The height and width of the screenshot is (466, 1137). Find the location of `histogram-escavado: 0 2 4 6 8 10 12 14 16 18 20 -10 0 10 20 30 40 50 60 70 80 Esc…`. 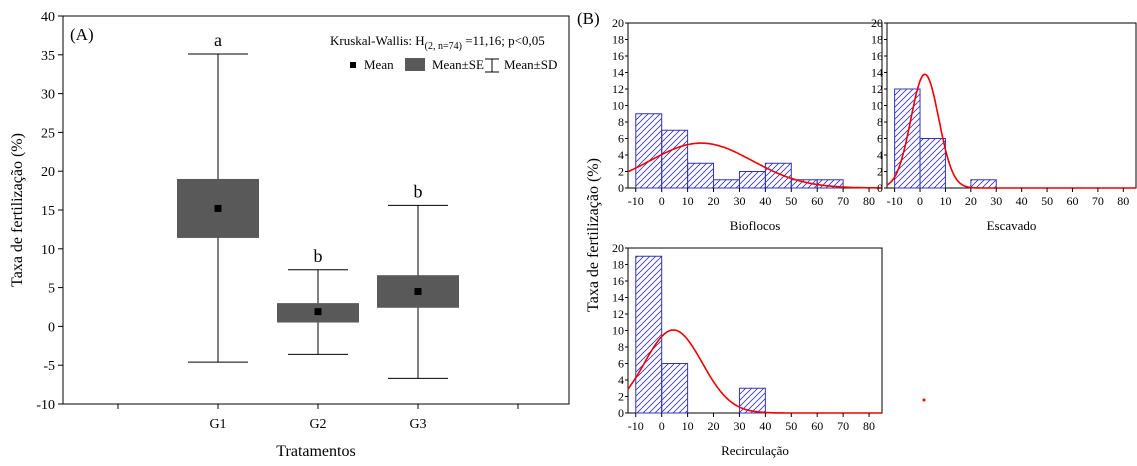

histogram-escavado: 0 2 4 6 8 10 12 14 16 18 20 -10 0 10 20 30 40 50 60 70 80 Esc… is located at coordinates (1004, 124).